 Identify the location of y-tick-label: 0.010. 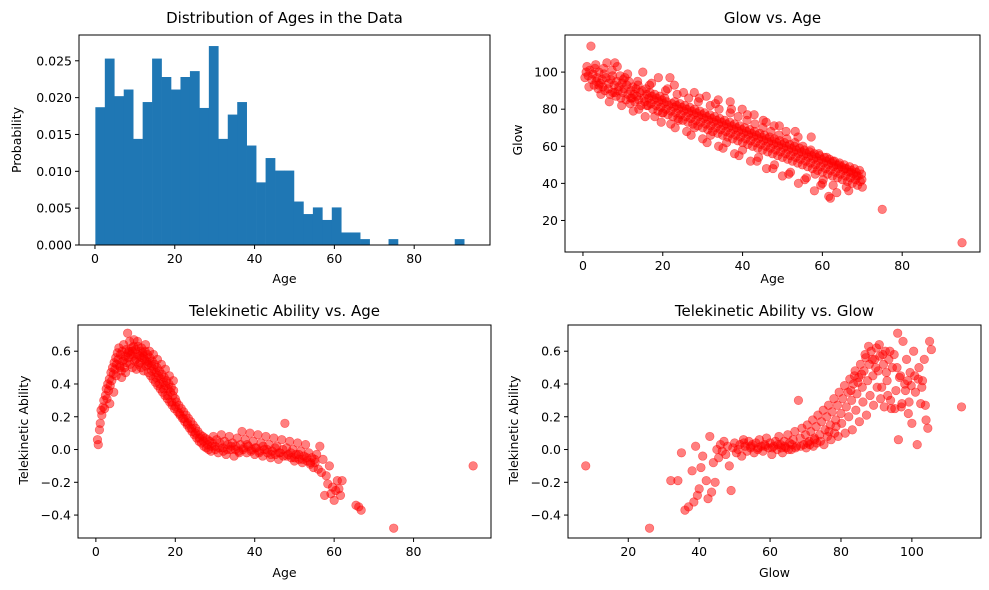
(54, 171).